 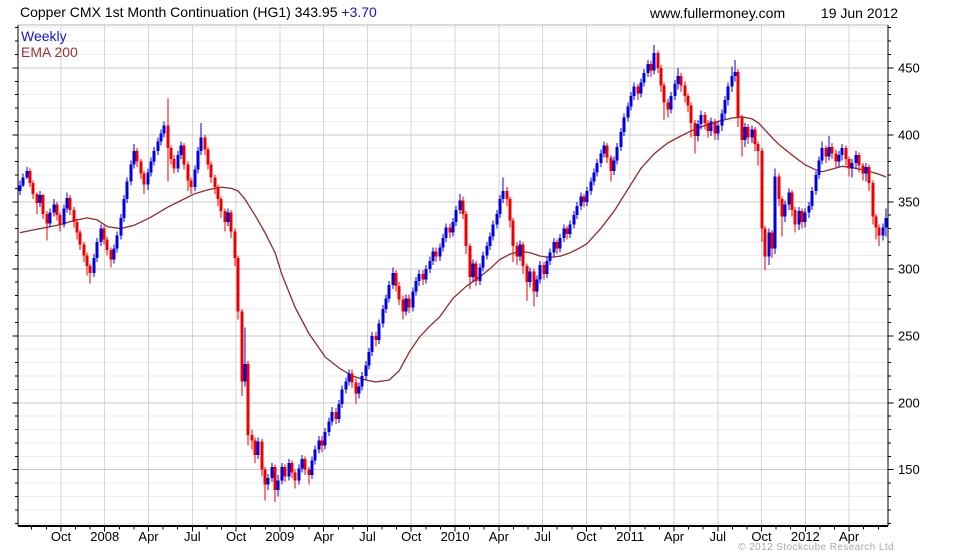 I want to click on site-link: www.fullermoney.com, so click(x=718, y=13).